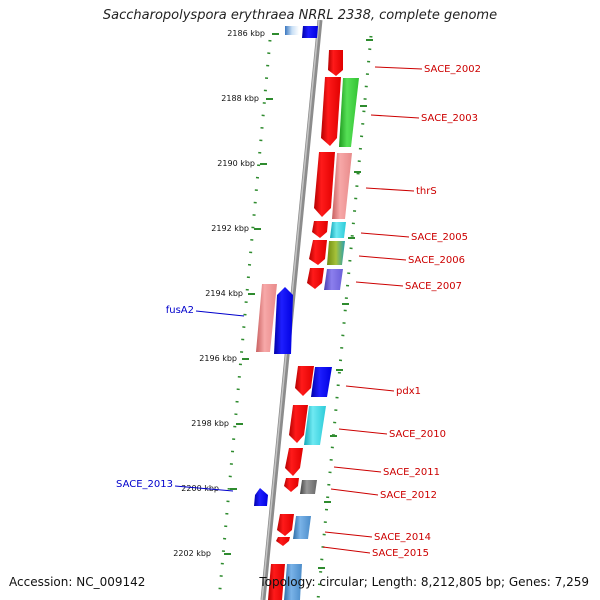  What do you see at coordinates (313, 313) in the screenshot?
I see `forward-features` at bounding box center [313, 313].